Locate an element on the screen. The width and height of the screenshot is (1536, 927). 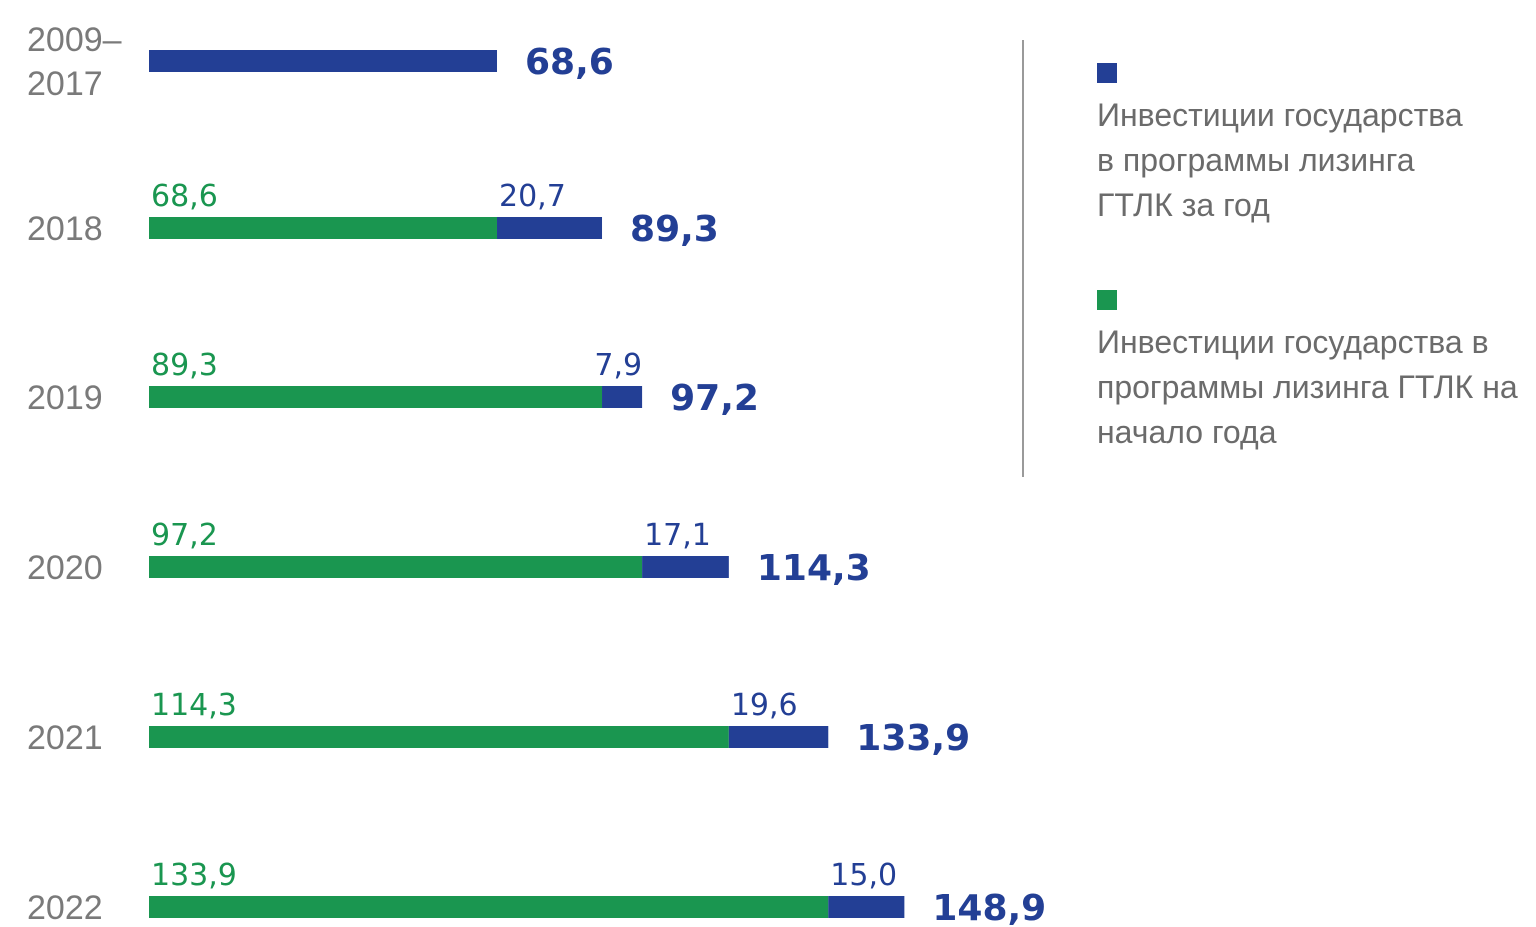
category-label: 2018 is located at coordinates (65, 229).